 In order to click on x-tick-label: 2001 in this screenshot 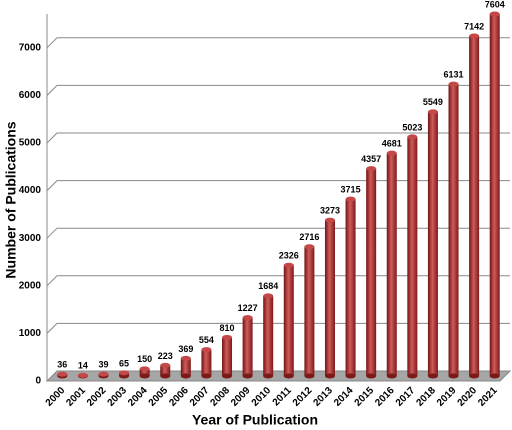, I will do `click(76, 397)`.